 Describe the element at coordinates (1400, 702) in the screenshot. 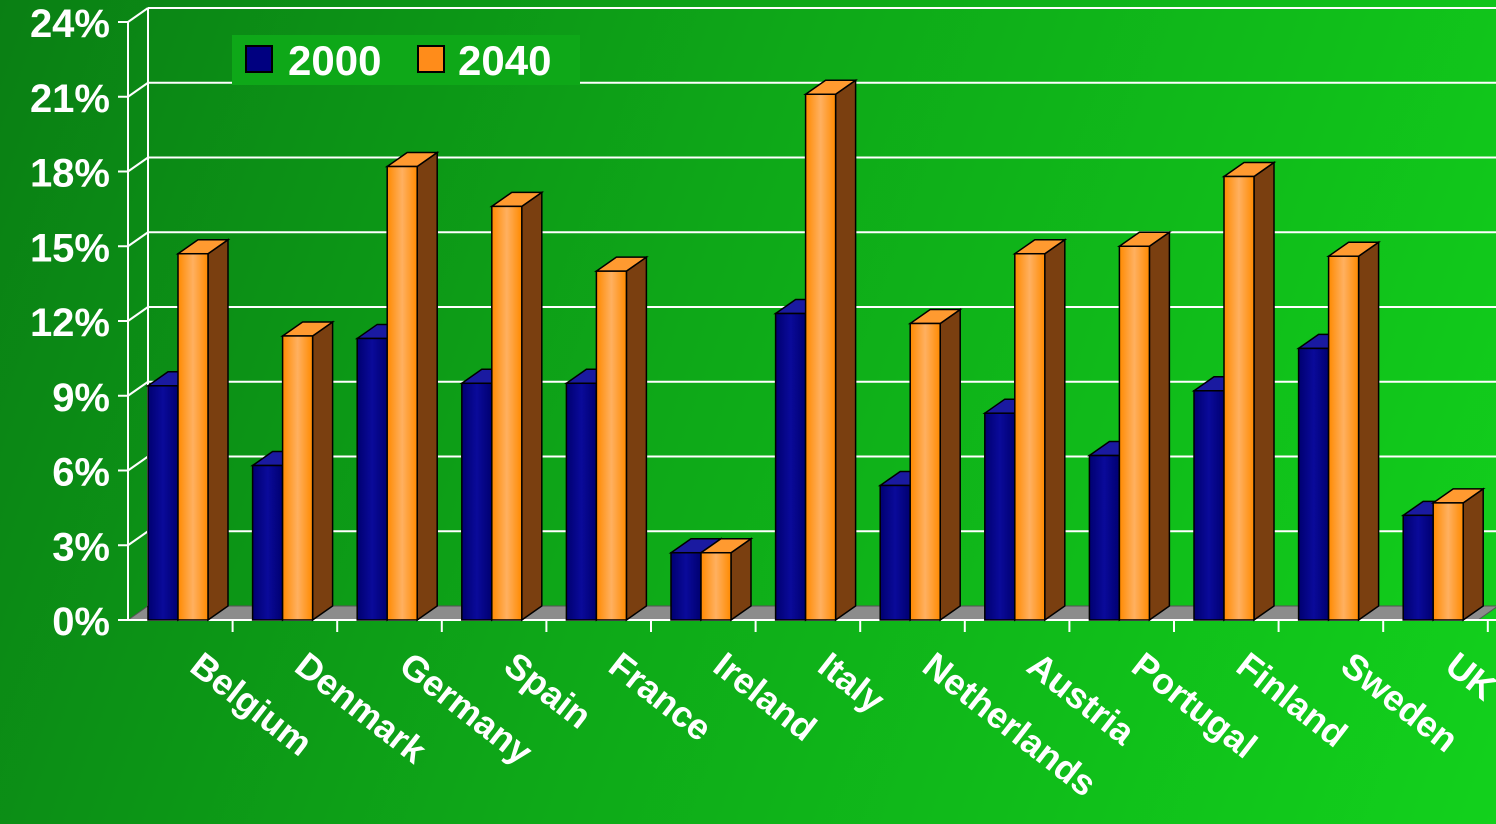

I see `x-tick-label: Sweden` at that location.